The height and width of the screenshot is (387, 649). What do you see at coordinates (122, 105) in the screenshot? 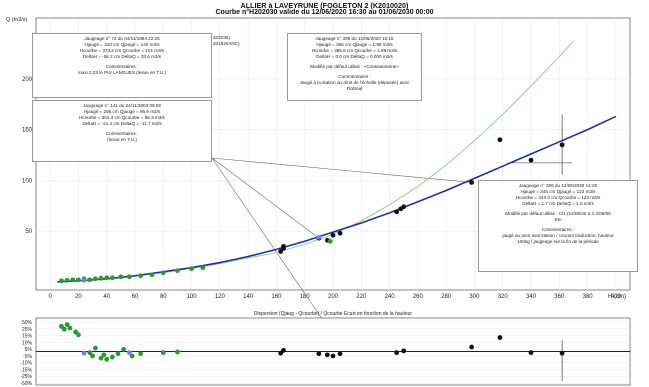
I see `tooltip-line: Jaugeage n° 141 du 24/11/2003 09:59` at bounding box center [122, 105].